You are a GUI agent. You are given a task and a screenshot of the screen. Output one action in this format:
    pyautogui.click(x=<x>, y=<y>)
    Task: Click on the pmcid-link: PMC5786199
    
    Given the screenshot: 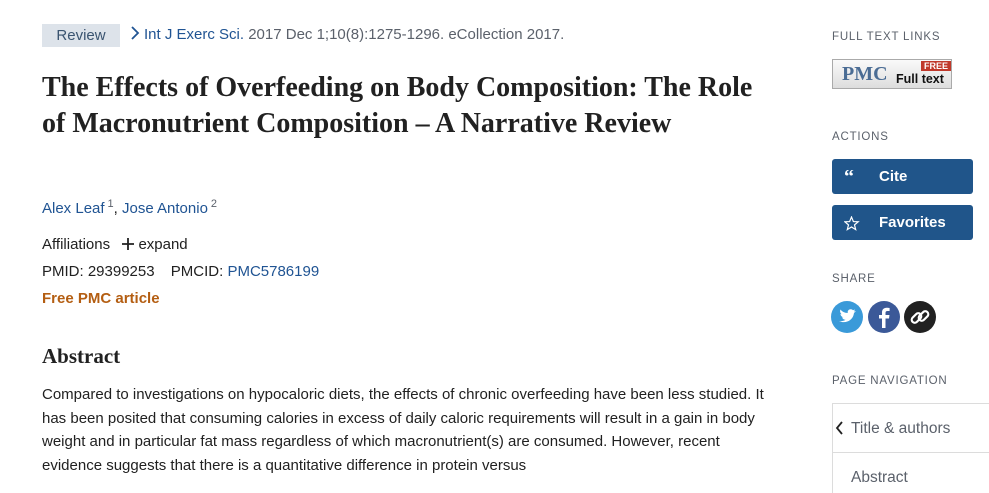 What is the action you would take?
    pyautogui.click(x=273, y=271)
    